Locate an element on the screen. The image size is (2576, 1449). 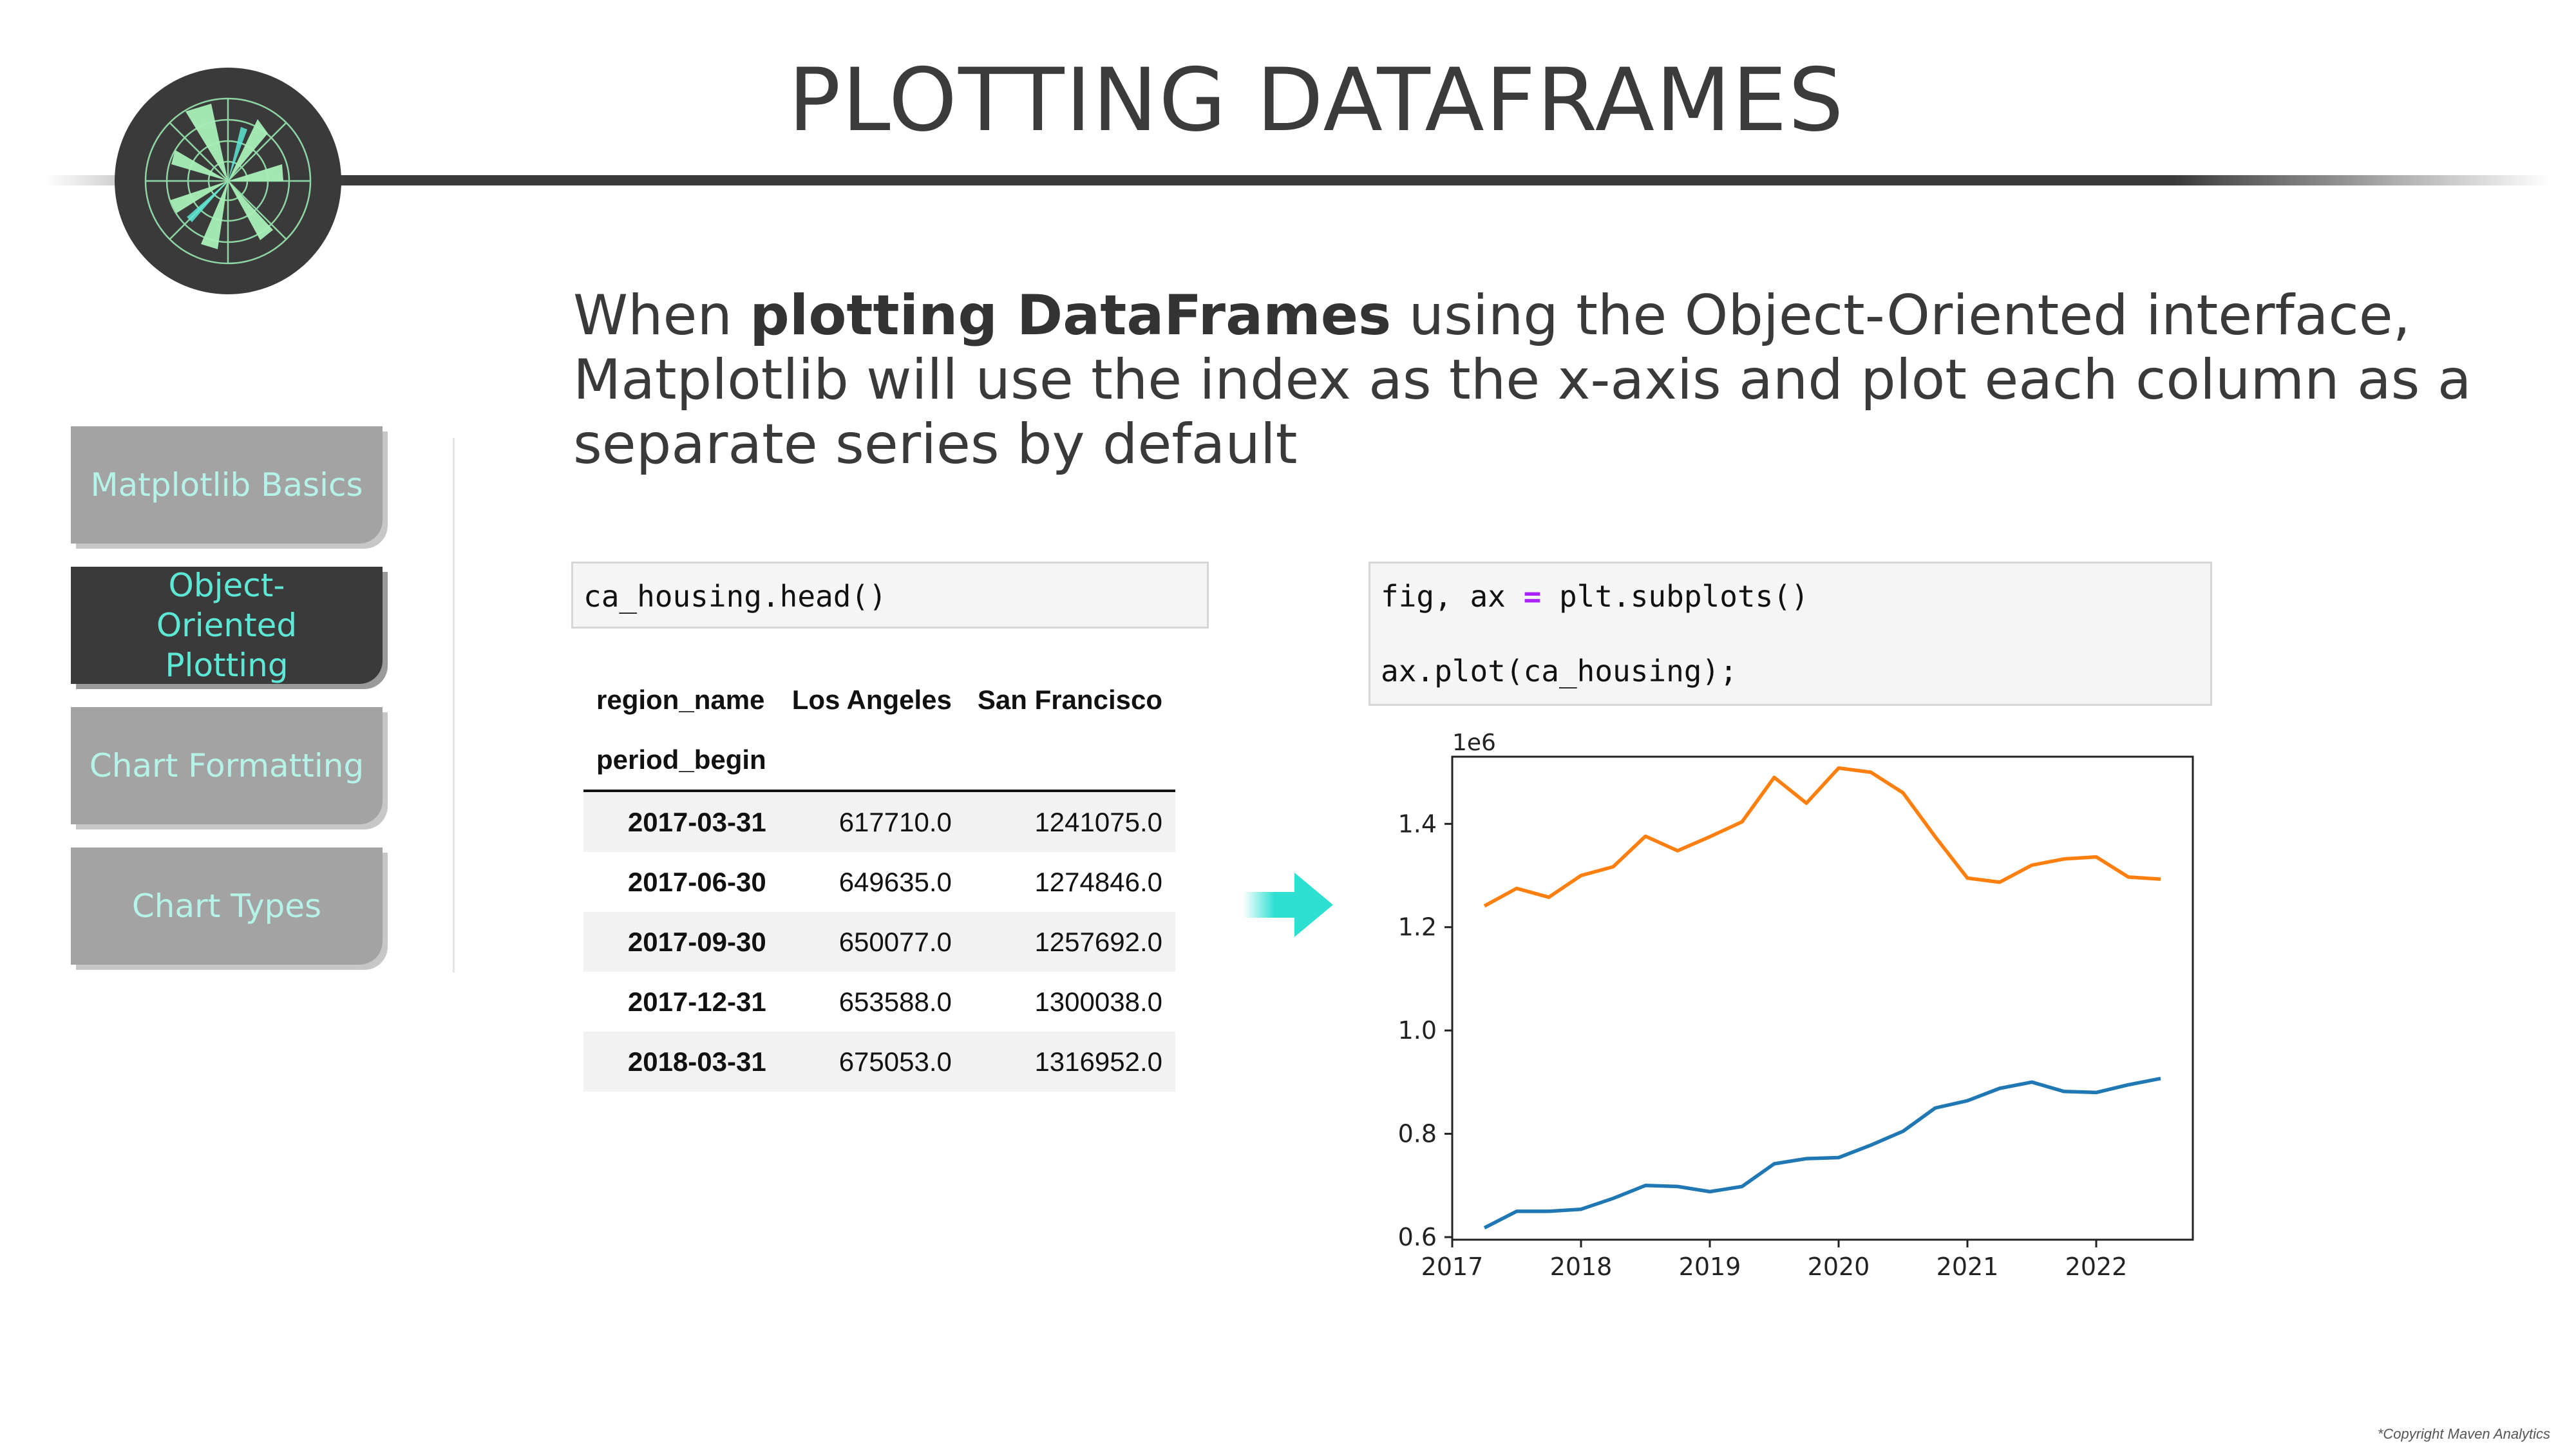
y-tick-label: 0.8 is located at coordinates (1417, 1134).